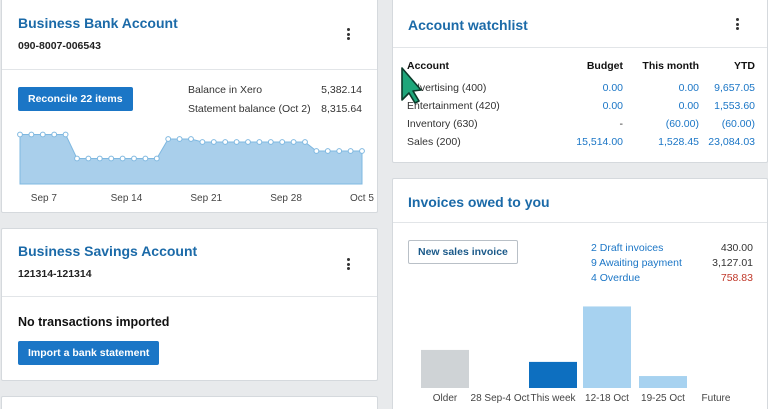  I want to click on balance-xero-label: Balance in Xero, so click(225, 90).